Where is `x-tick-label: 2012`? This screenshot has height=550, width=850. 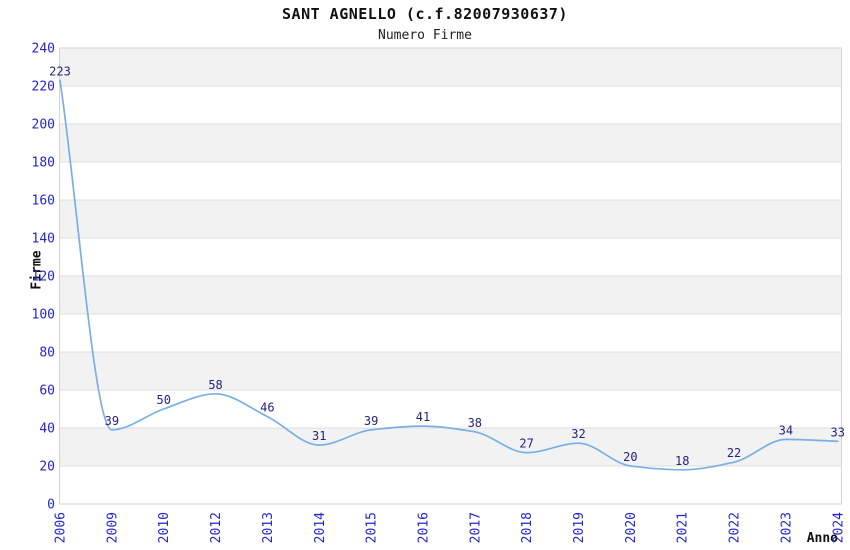 x-tick-label: 2012 is located at coordinates (216, 527).